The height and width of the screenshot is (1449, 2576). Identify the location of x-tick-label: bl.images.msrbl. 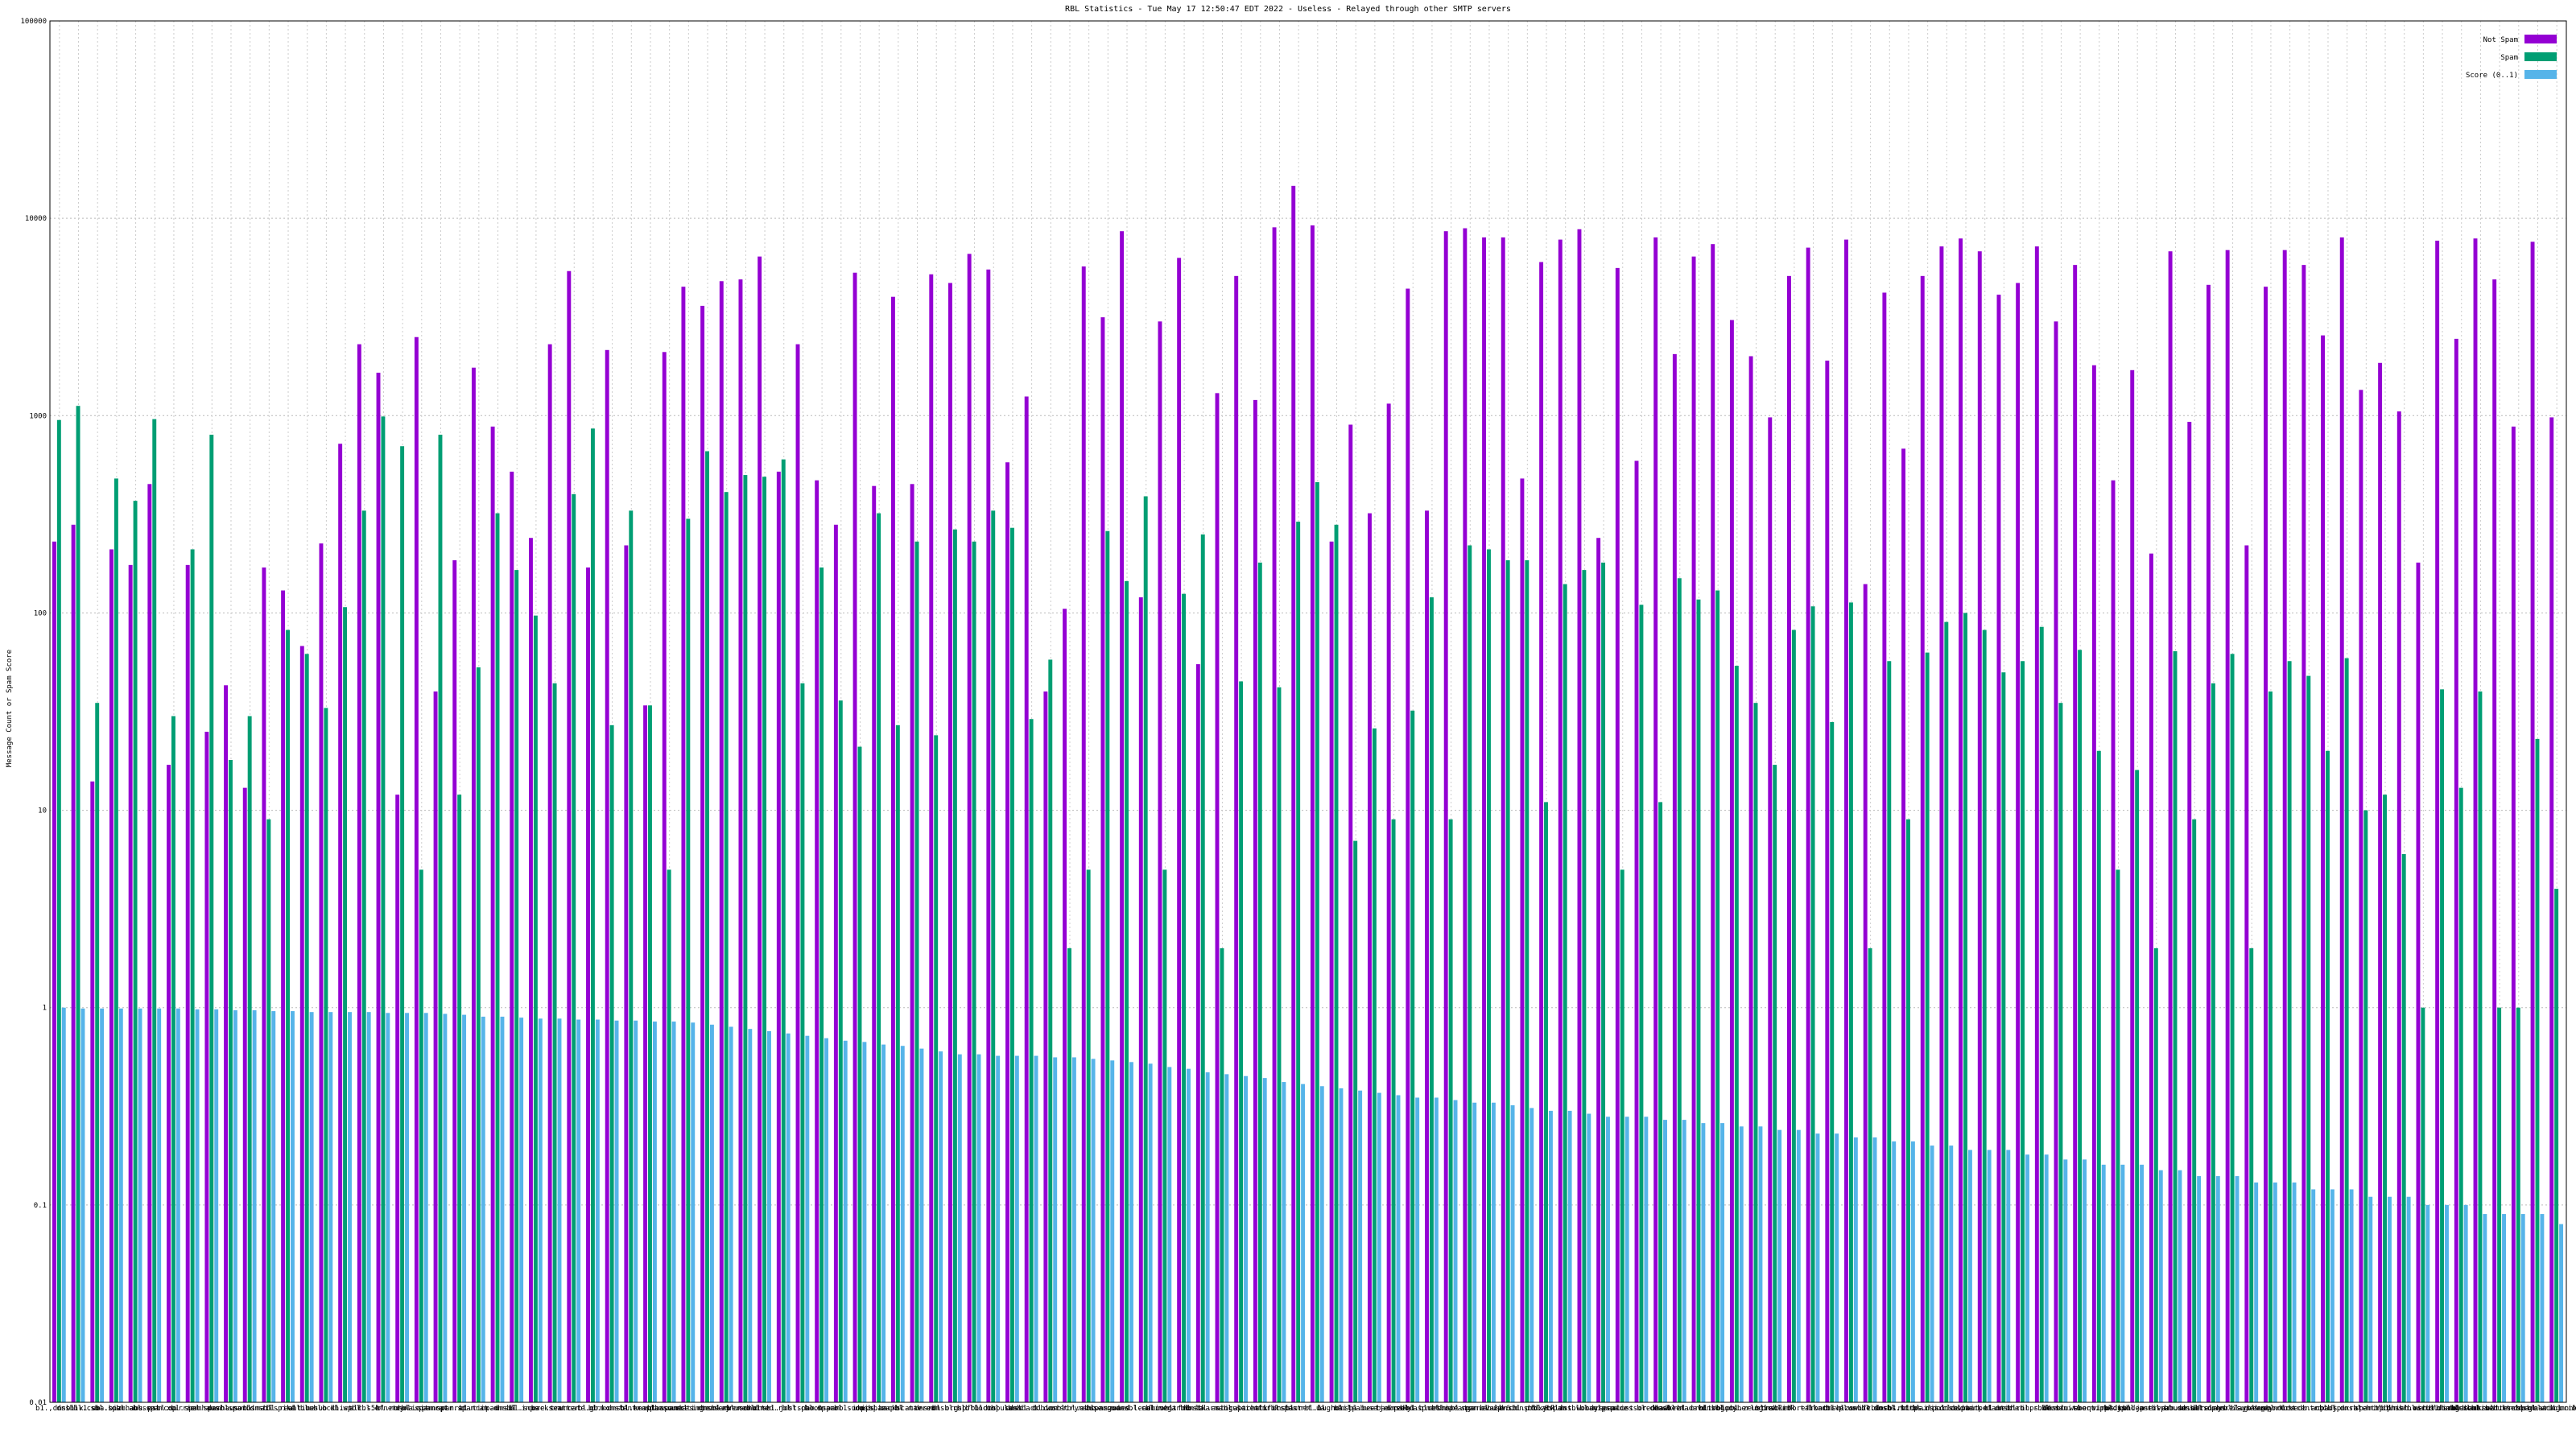
(2461, 1409).